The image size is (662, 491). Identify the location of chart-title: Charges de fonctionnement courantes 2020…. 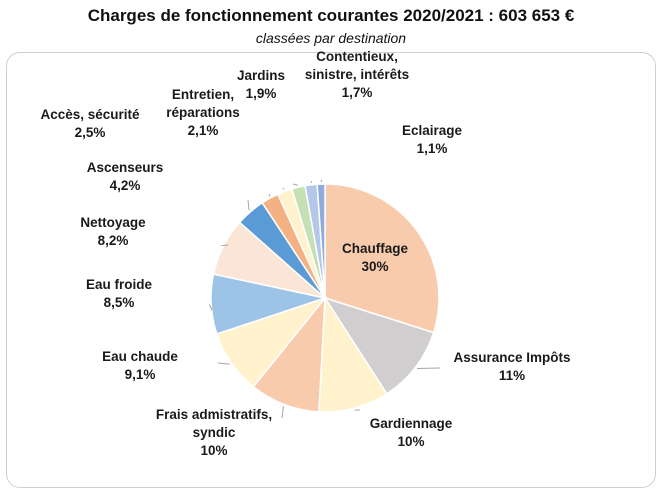
(331, 15).